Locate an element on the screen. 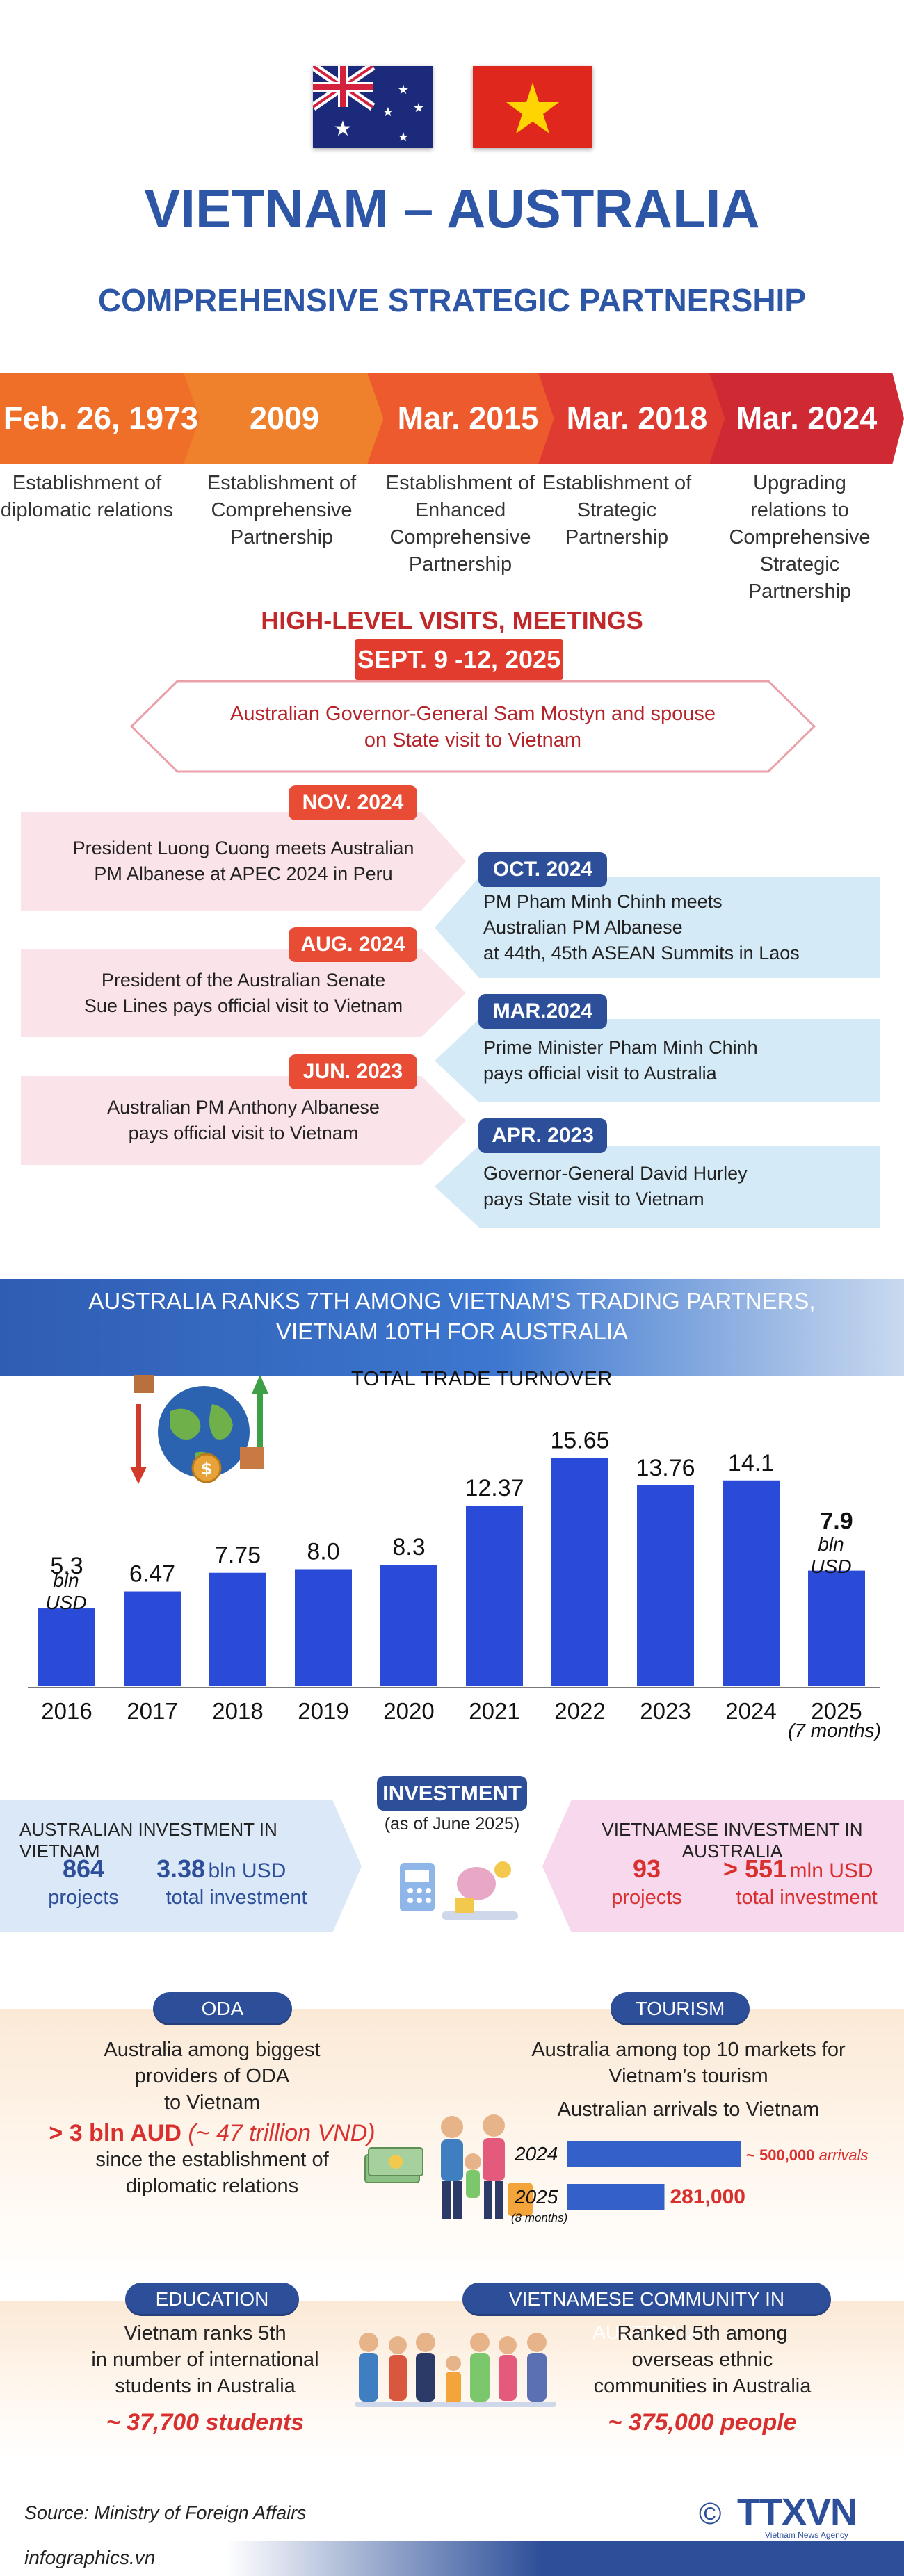  investment-au-amount-label: total investment is located at coordinates (236, 1897).